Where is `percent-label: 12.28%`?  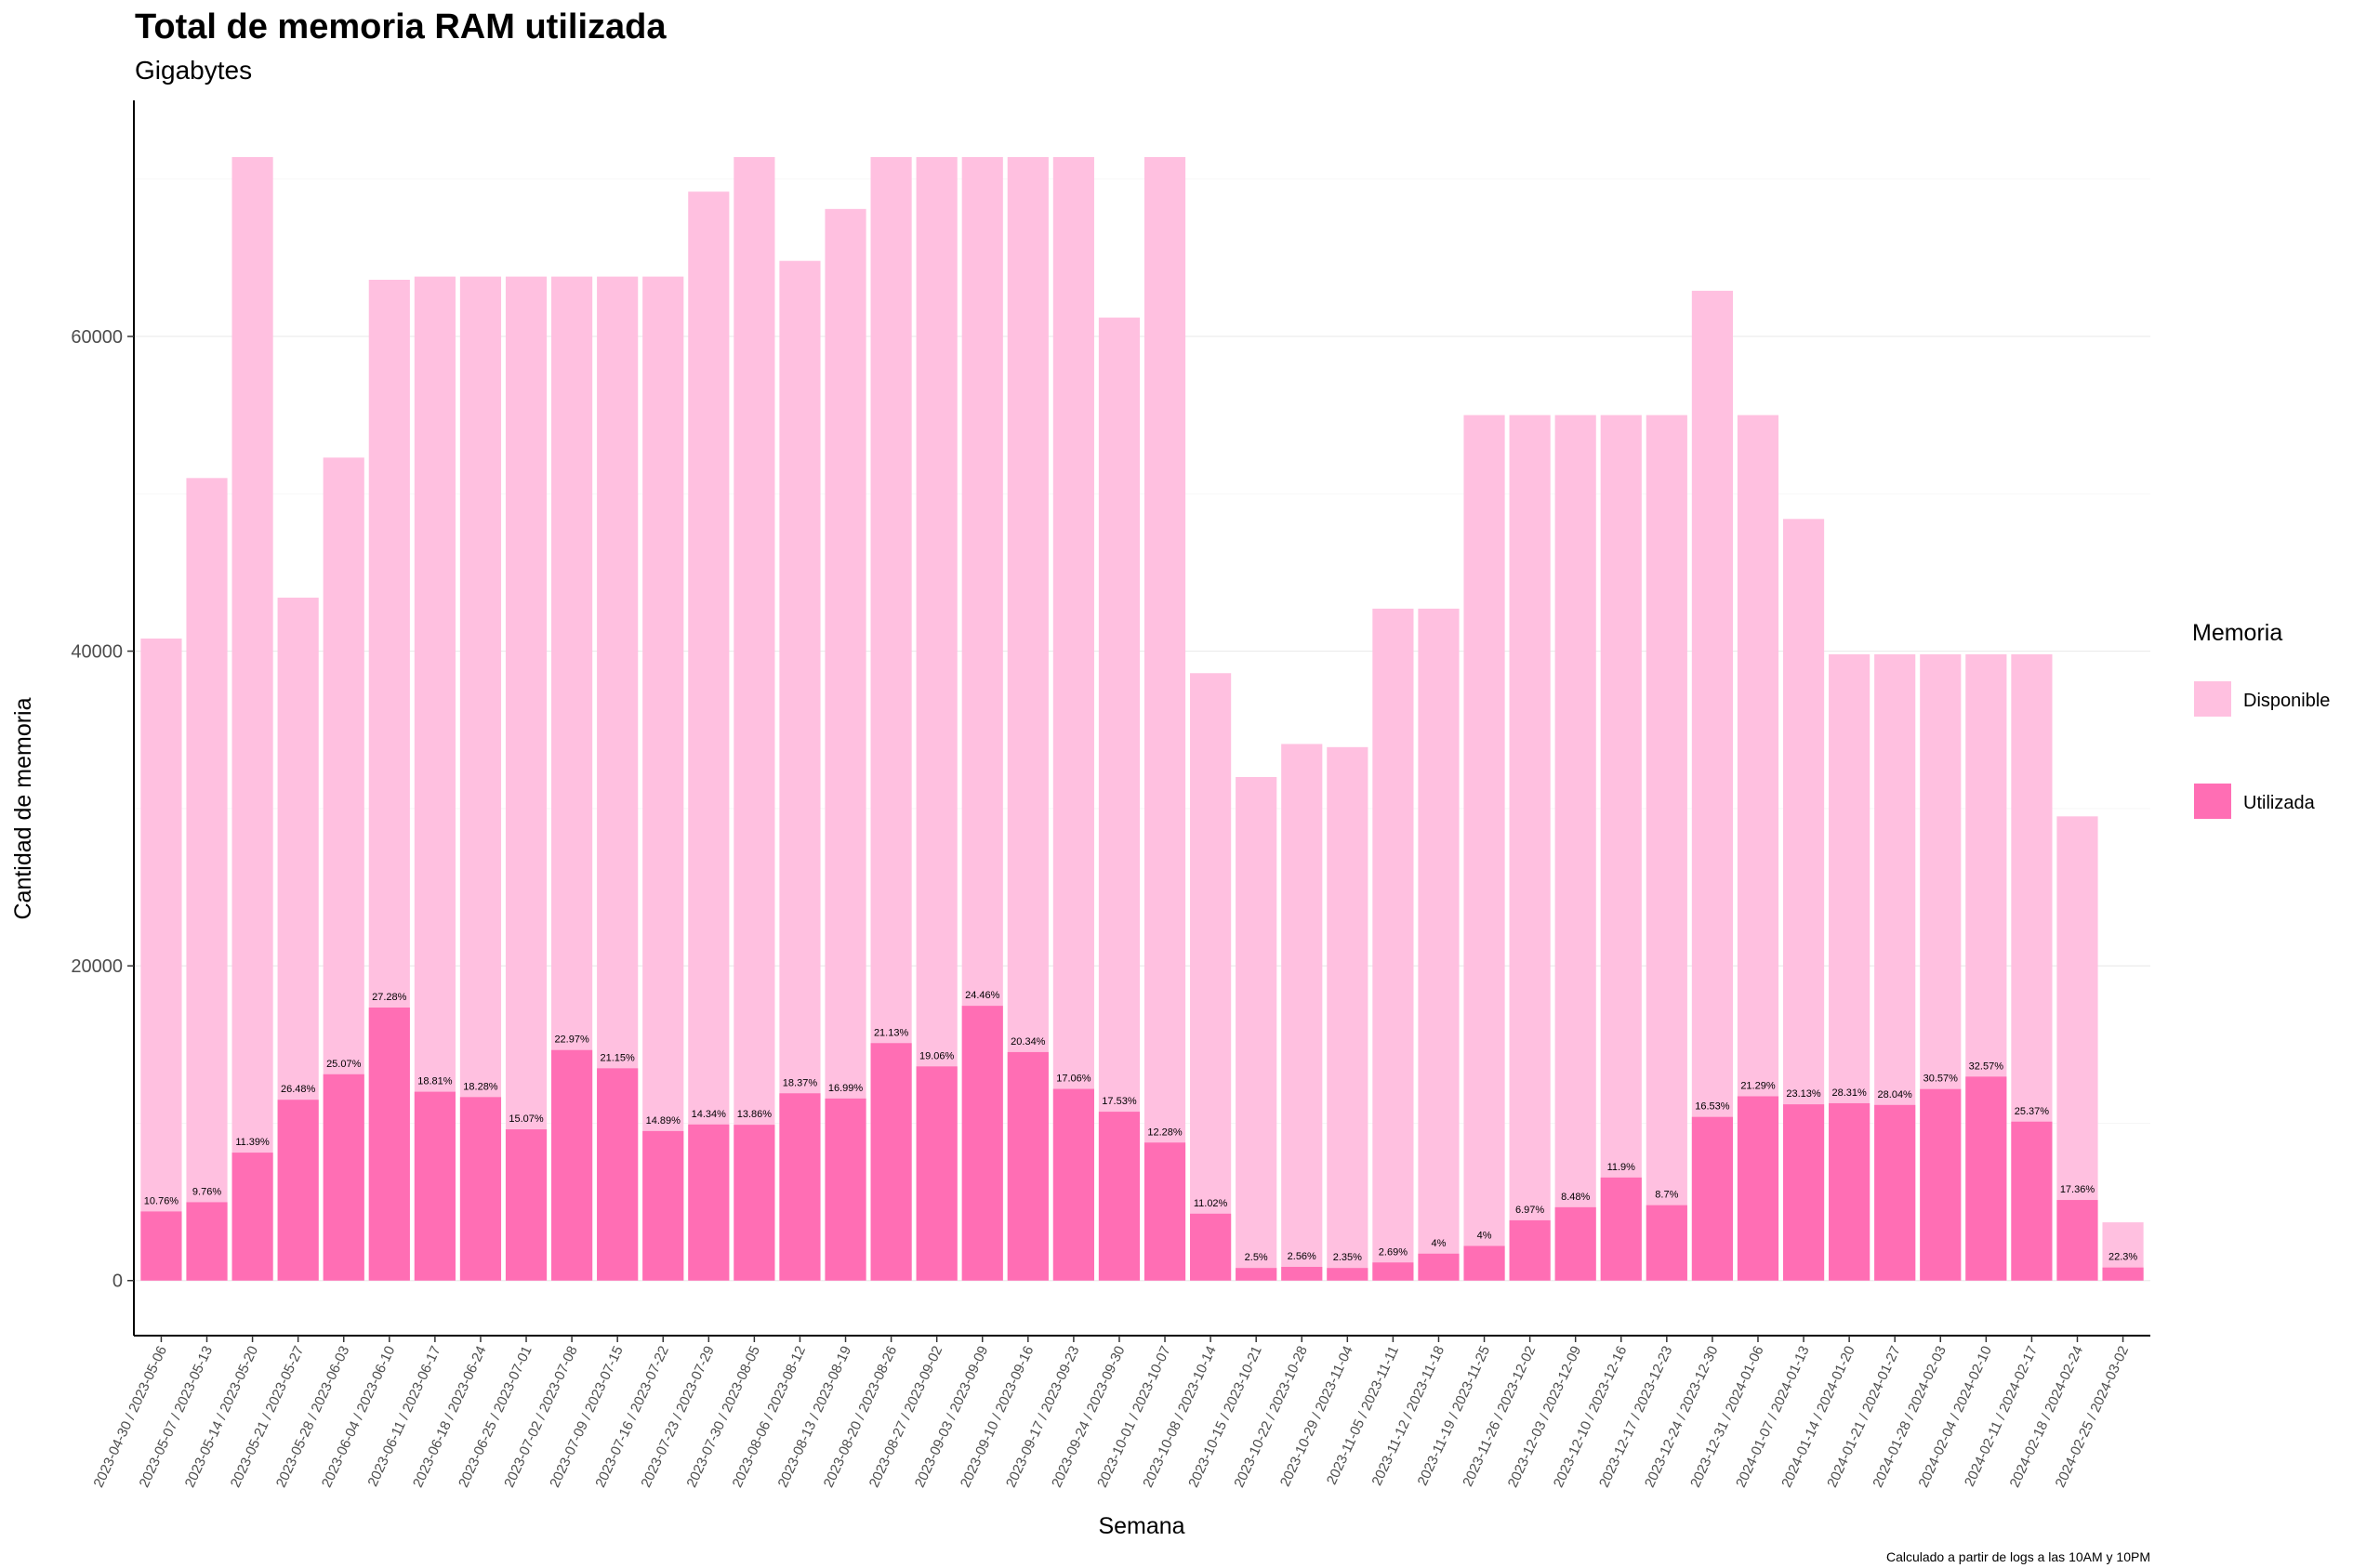
percent-label: 12.28% is located at coordinates (1165, 1132).